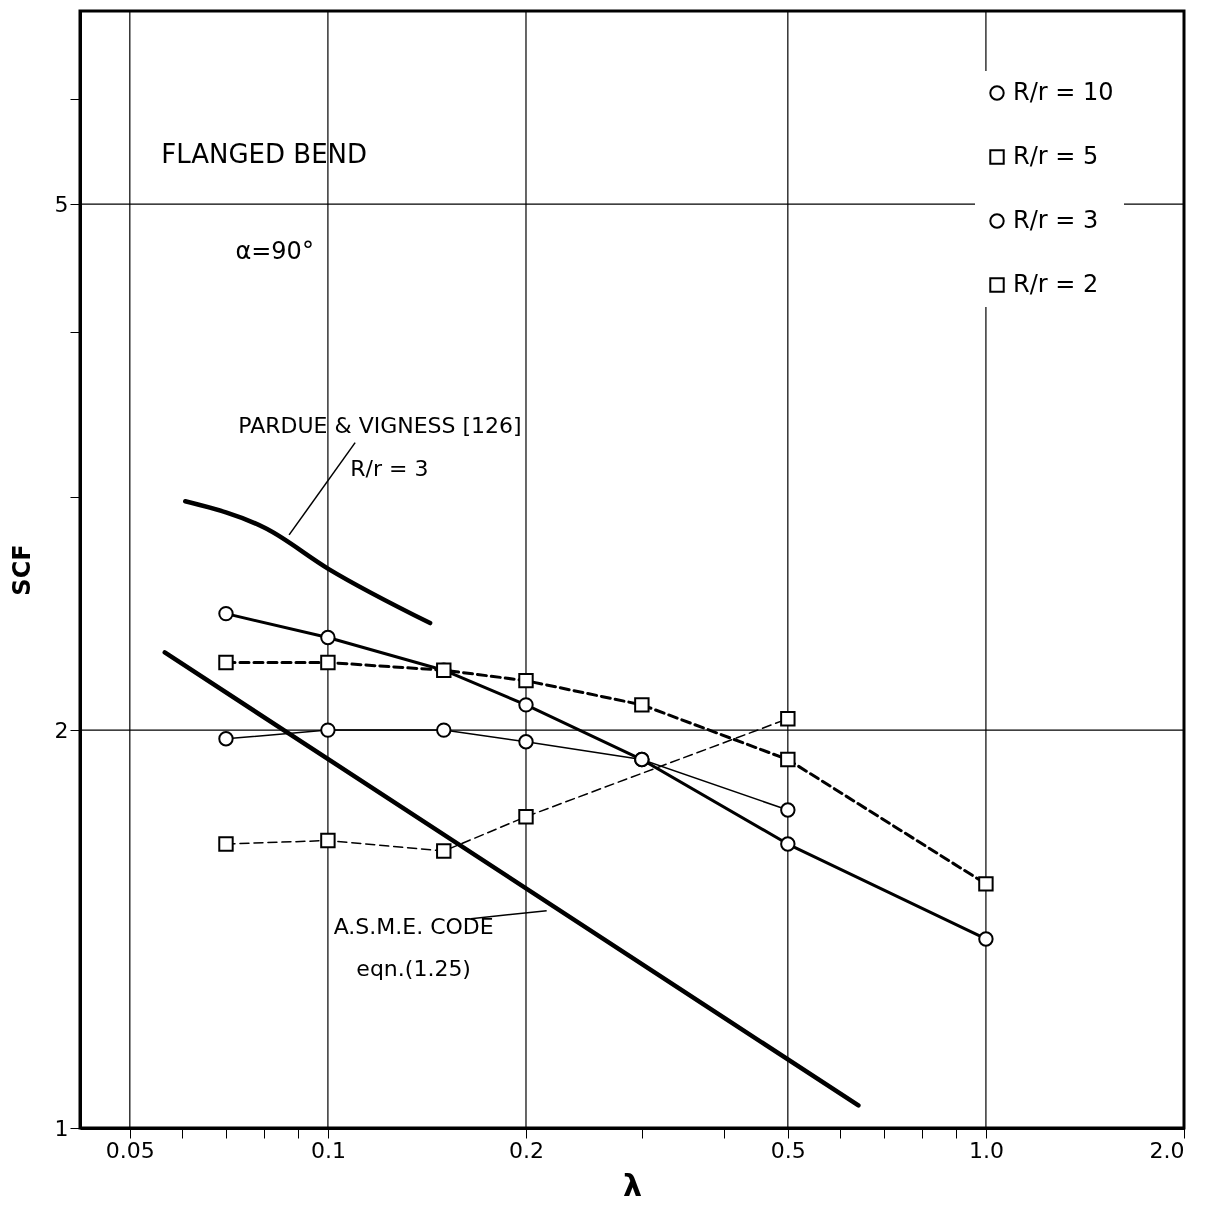 This screenshot has width=1225, height=1211. I want to click on legend-label: R/r = 3, so click(1056, 220).